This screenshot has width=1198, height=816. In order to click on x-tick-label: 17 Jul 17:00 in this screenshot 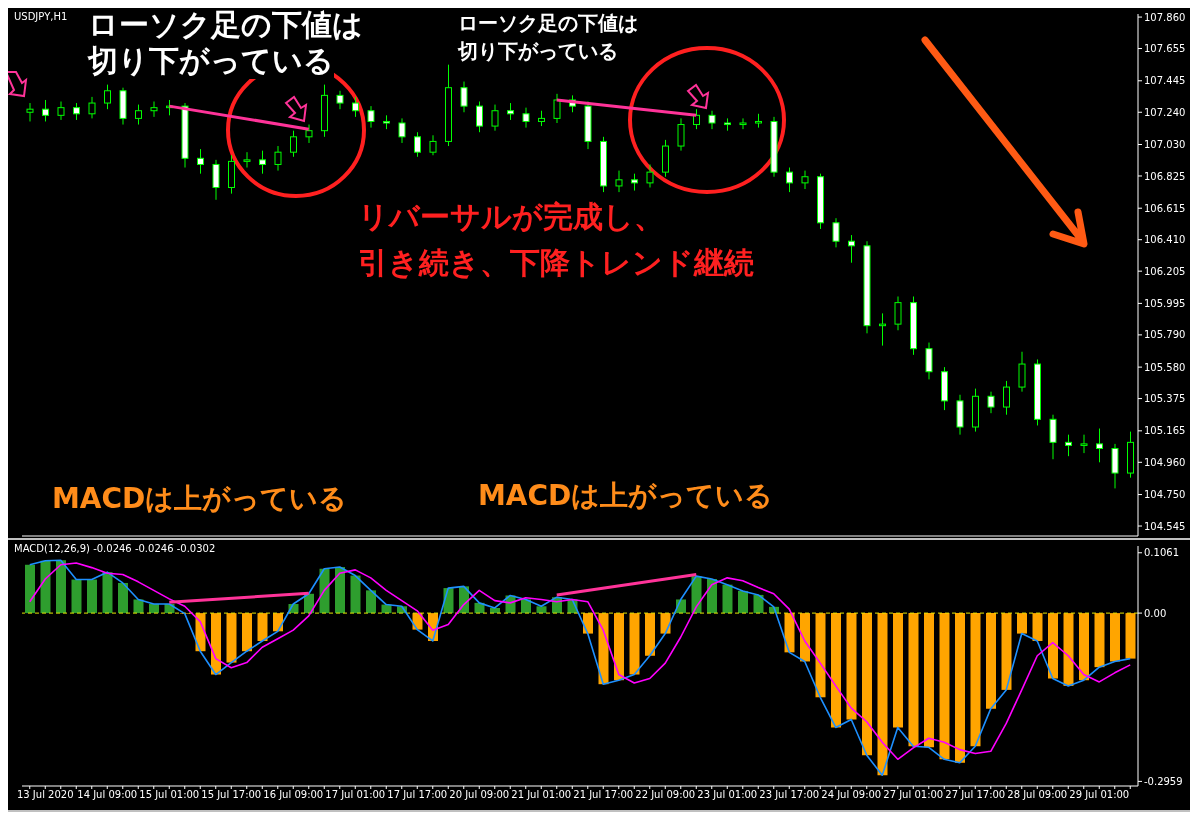, I will do `click(417, 795)`.